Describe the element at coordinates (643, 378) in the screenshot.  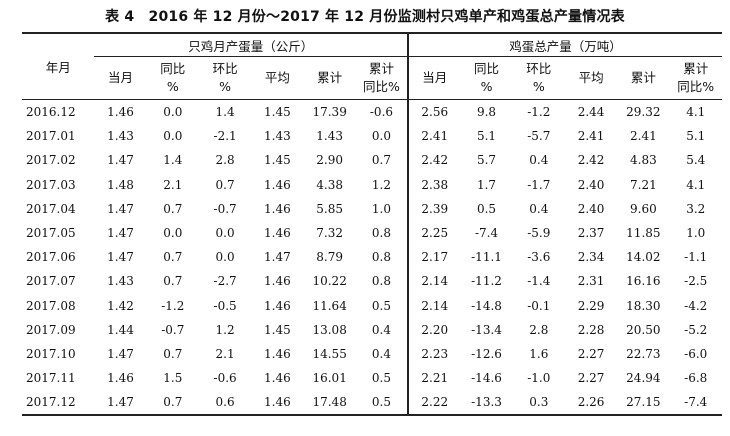
I see `cell-value: 24.94` at that location.